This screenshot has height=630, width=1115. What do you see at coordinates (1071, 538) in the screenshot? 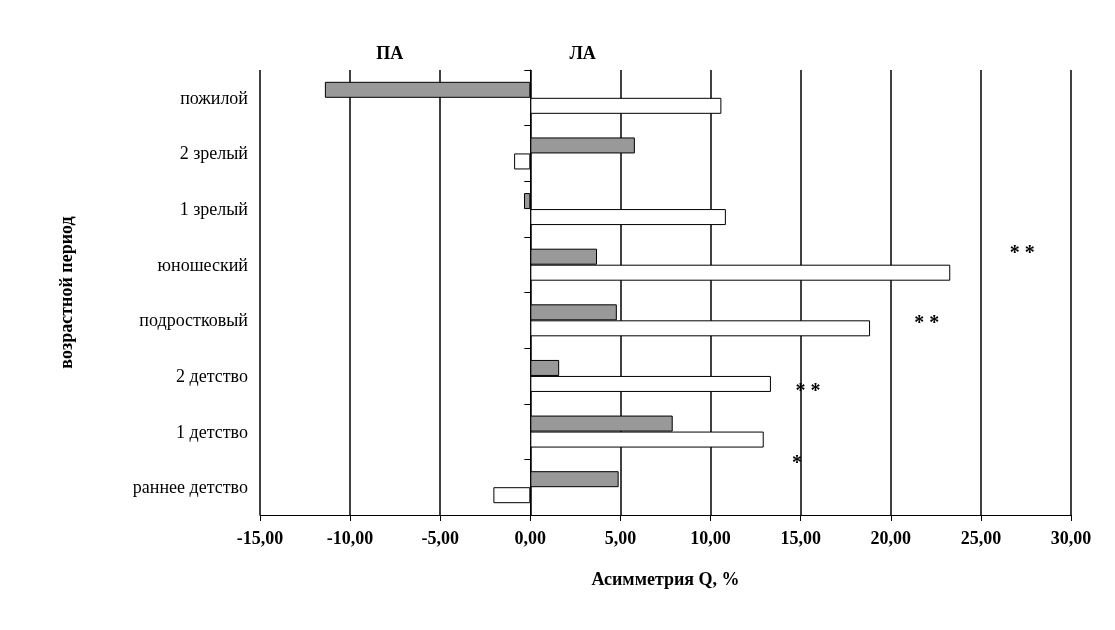
I see `x-tick-label: 30,00` at bounding box center [1071, 538].